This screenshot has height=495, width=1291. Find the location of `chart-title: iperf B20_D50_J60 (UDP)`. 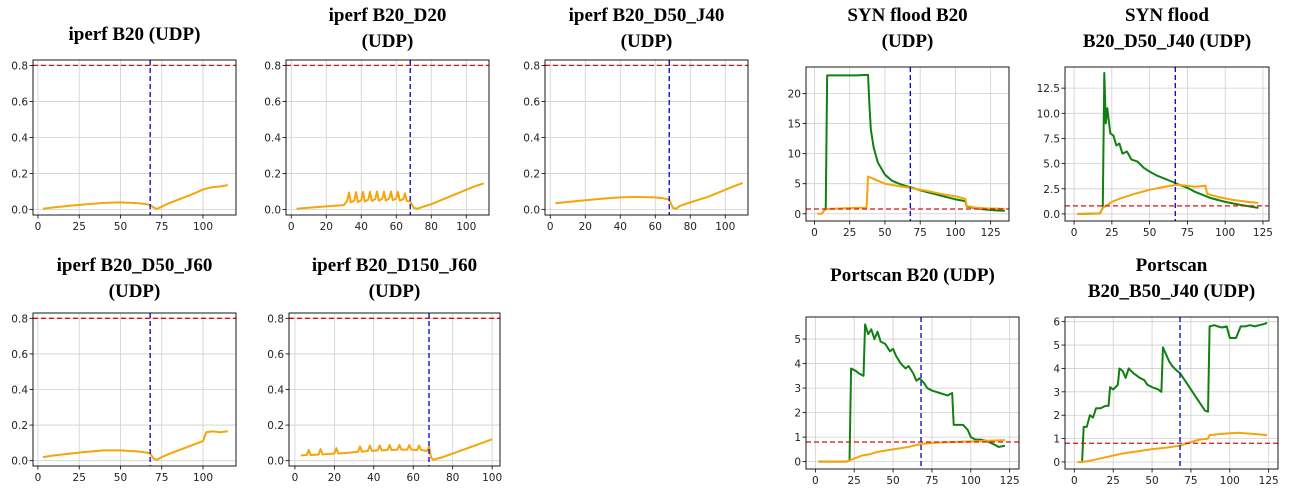

chart-title: iperf B20_D50_J60 (UDP) is located at coordinates (134, 279).